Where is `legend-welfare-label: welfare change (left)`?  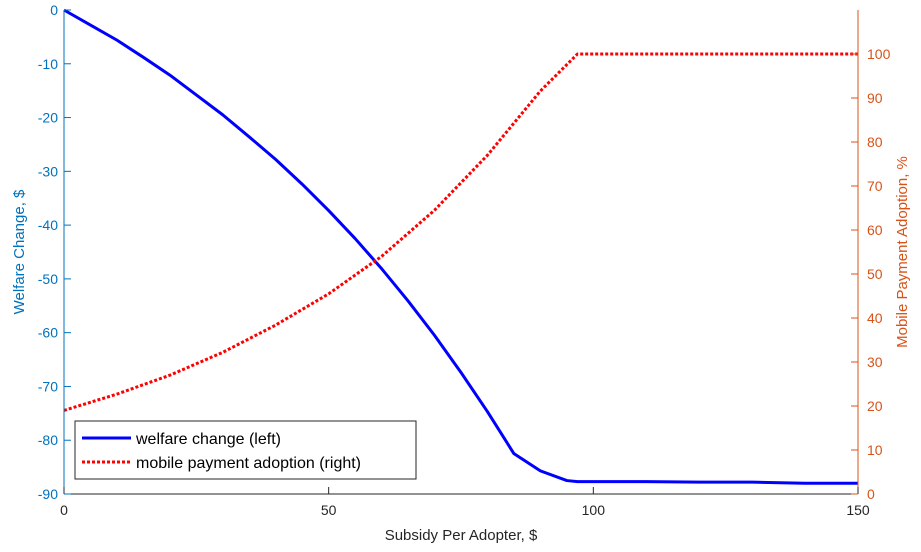 legend-welfare-label: welfare change (left) is located at coordinates (208, 439).